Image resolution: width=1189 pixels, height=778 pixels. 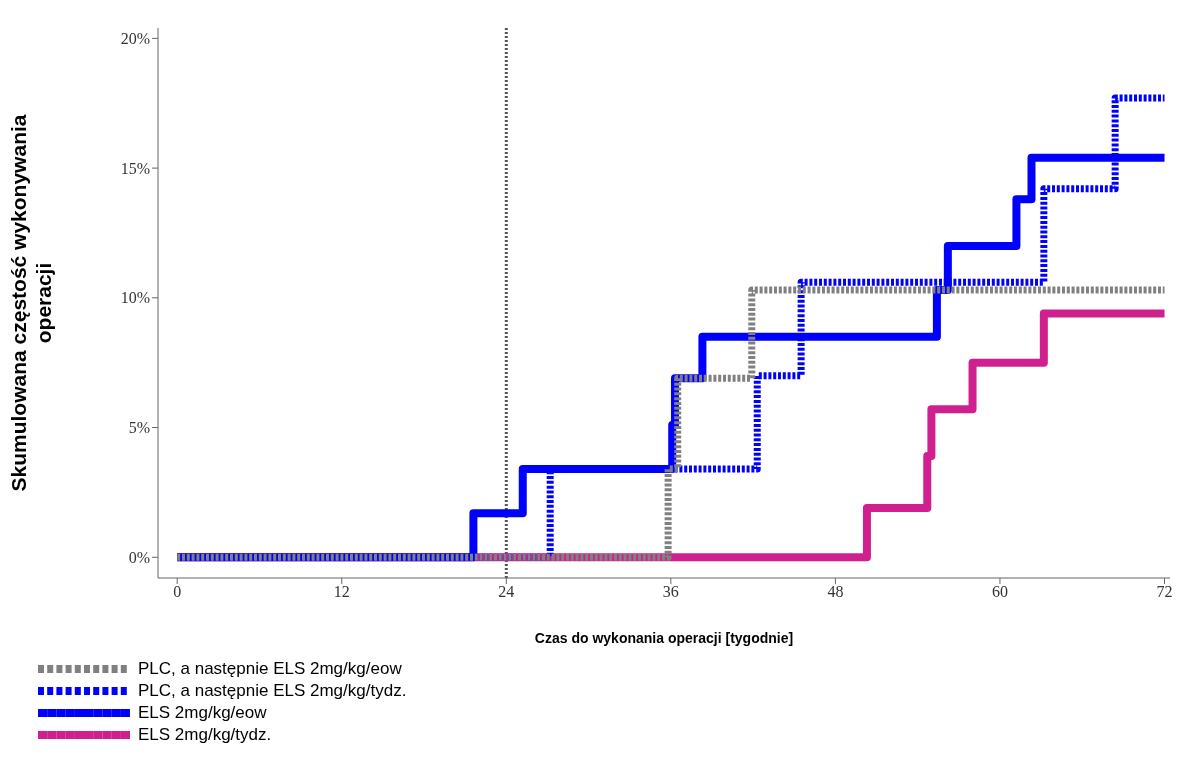 I want to click on x-tick-label: 36, so click(x=670, y=592).